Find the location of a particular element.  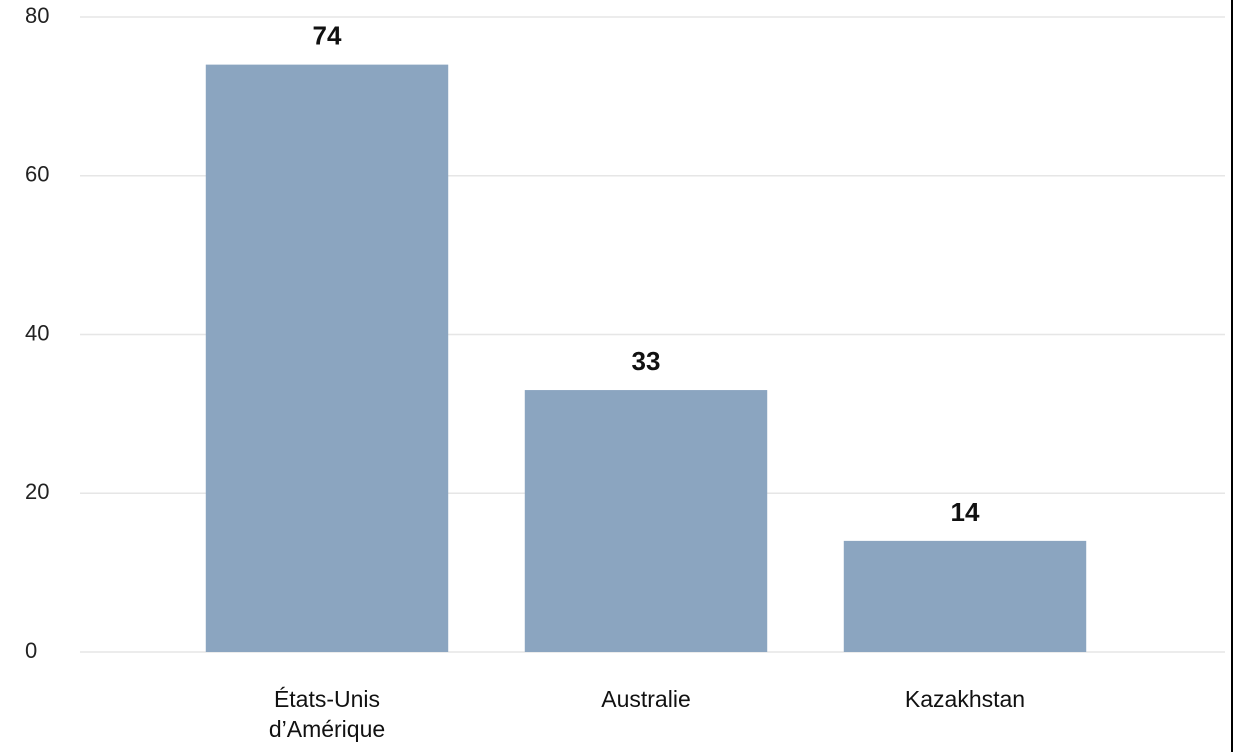

x-tick-label: Kazakhstan is located at coordinates (965, 699).